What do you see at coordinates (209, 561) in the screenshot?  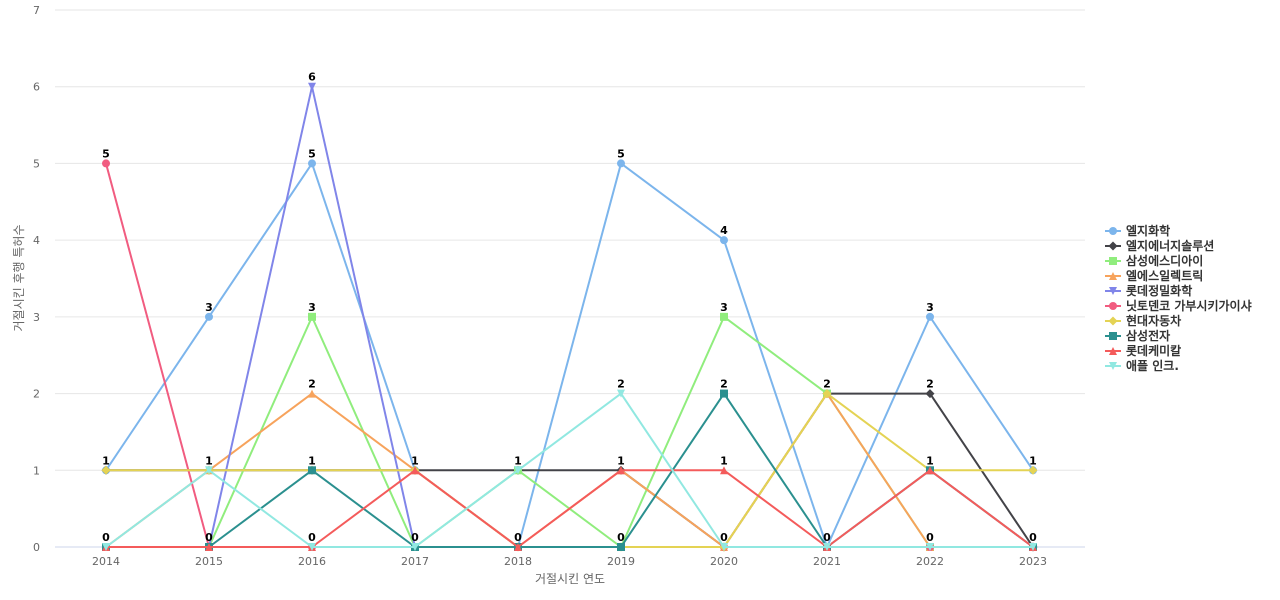 I see `x-tick-label: 2015` at bounding box center [209, 561].